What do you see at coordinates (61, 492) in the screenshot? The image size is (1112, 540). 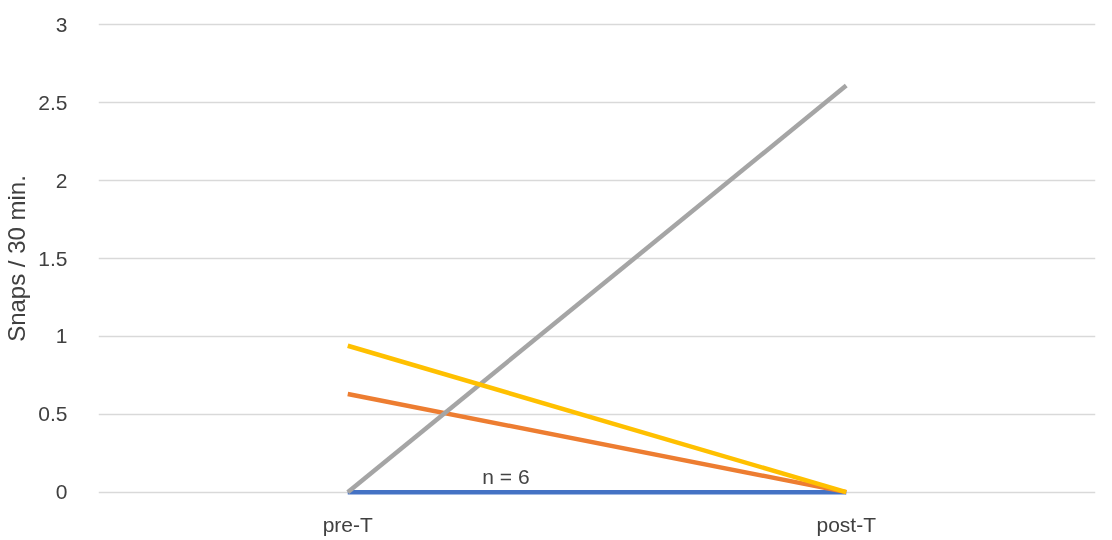 I see `y-tick-label: 0` at bounding box center [61, 492].